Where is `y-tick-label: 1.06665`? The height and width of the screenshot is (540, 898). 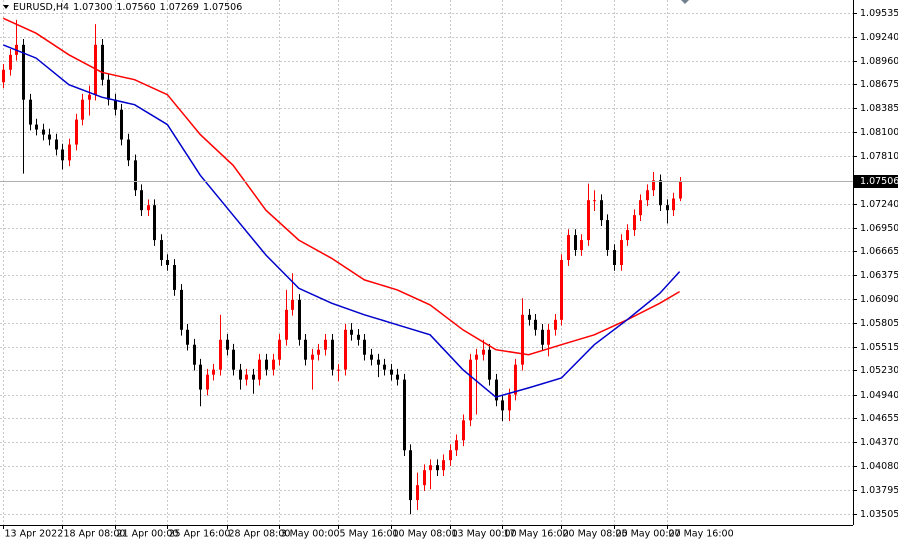 y-tick-label: 1.06665 is located at coordinates (879, 251).